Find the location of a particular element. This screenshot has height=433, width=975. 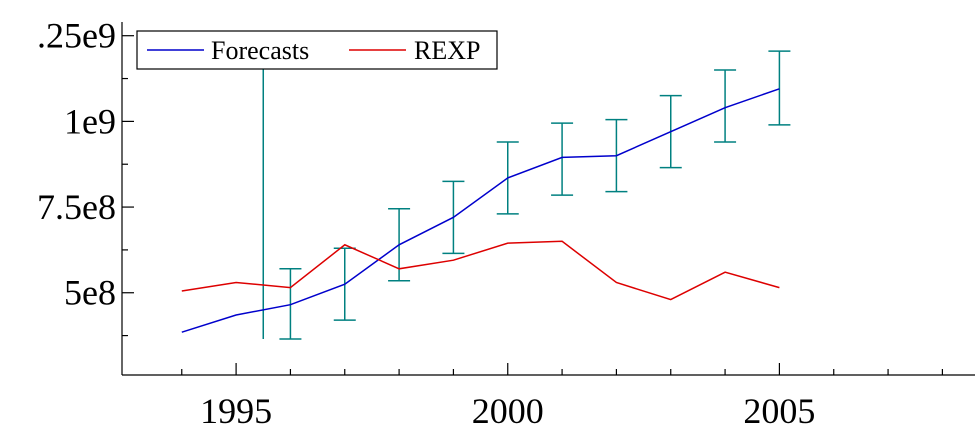

y-tick-label: 1e9 is located at coordinates (90, 121).